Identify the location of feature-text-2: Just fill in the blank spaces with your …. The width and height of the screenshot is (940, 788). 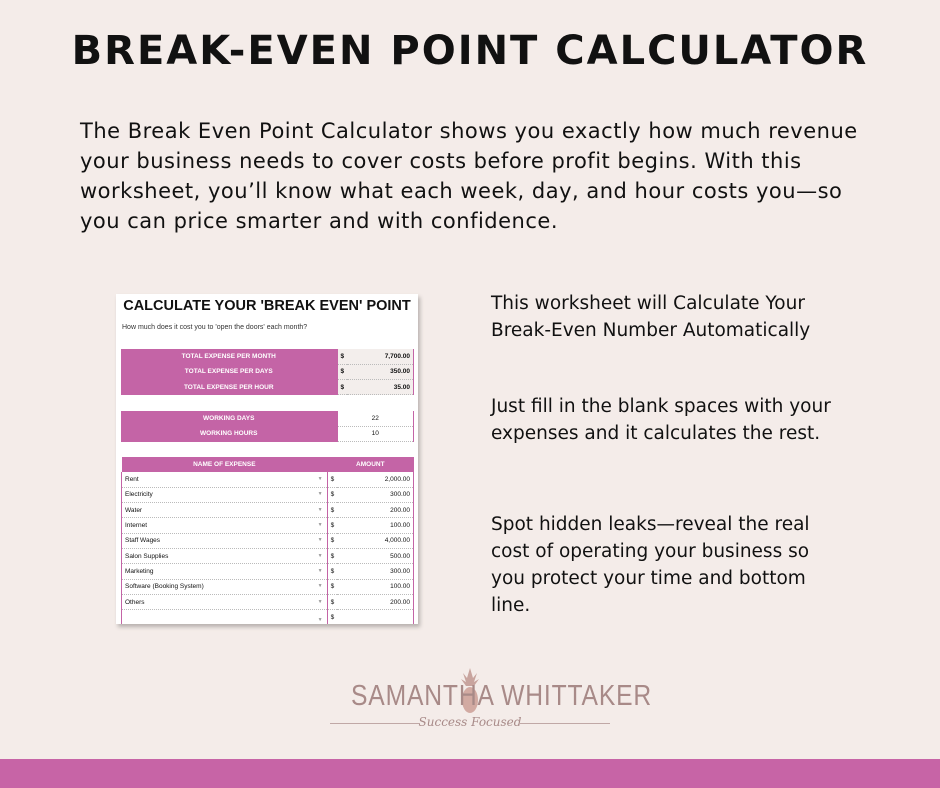
(661, 420).